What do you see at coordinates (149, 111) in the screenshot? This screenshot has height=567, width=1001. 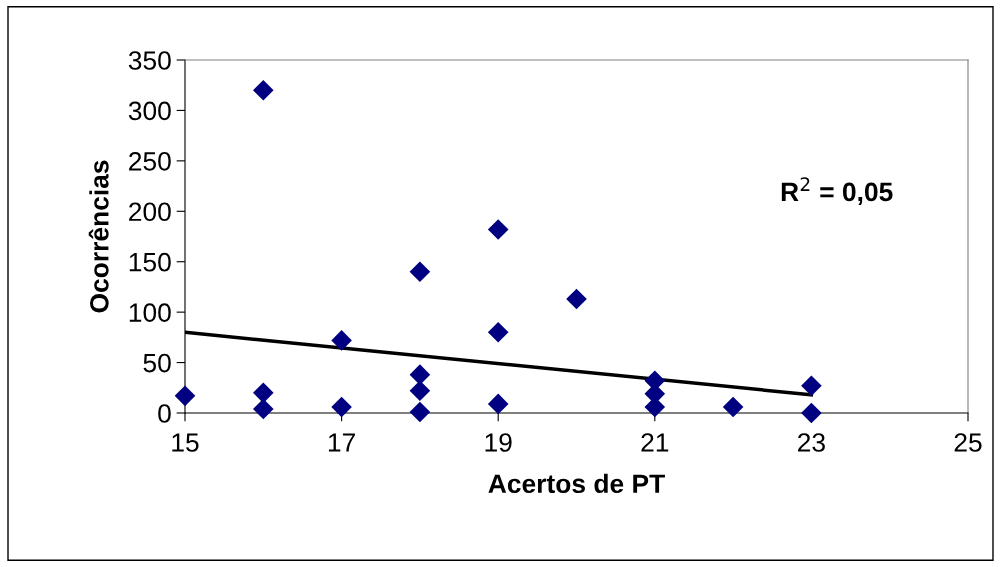 I see `y-tick-label: 300` at bounding box center [149, 111].